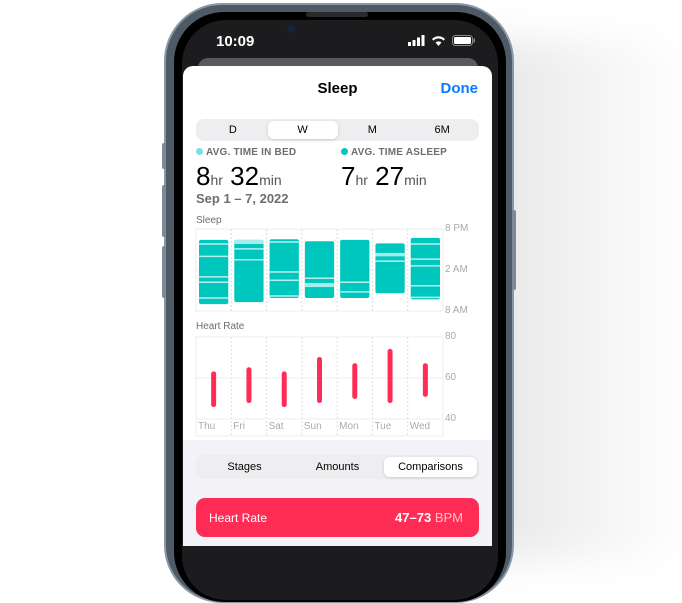 Image resolution: width=682 pixels, height=603 pixels. Describe the element at coordinates (239, 426) in the screenshot. I see `x-tick-fri: Fri` at that location.